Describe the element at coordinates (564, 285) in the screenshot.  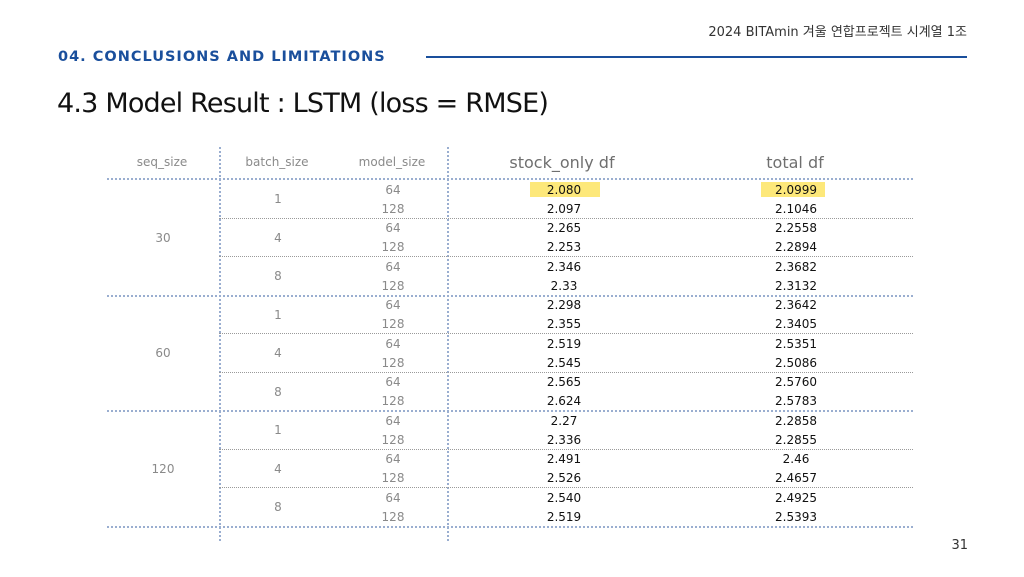
I see `stock-only-value: 2.33` at that location.